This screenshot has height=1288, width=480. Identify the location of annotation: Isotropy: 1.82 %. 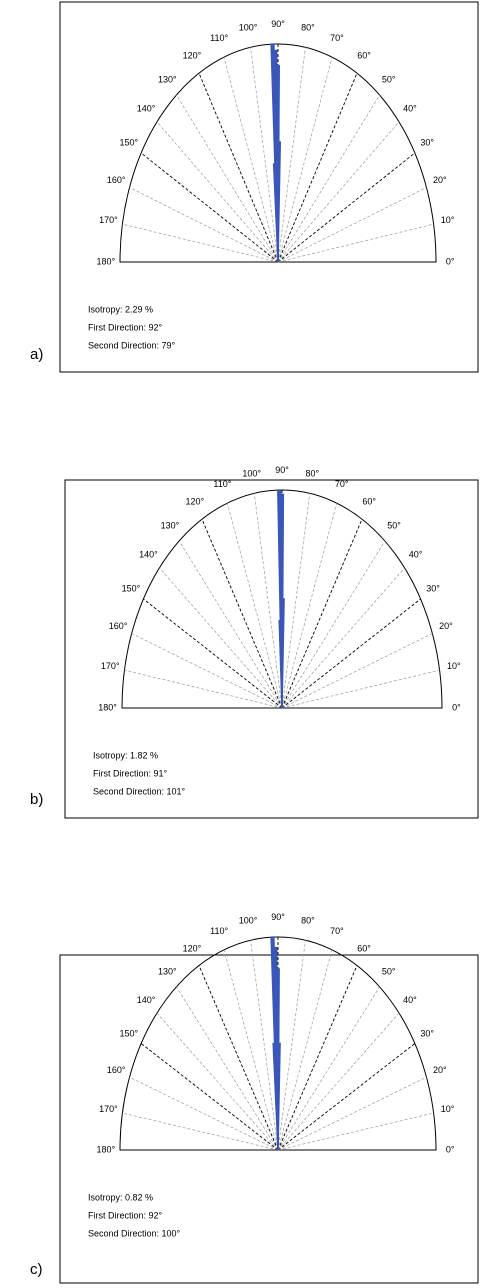
(125, 755).